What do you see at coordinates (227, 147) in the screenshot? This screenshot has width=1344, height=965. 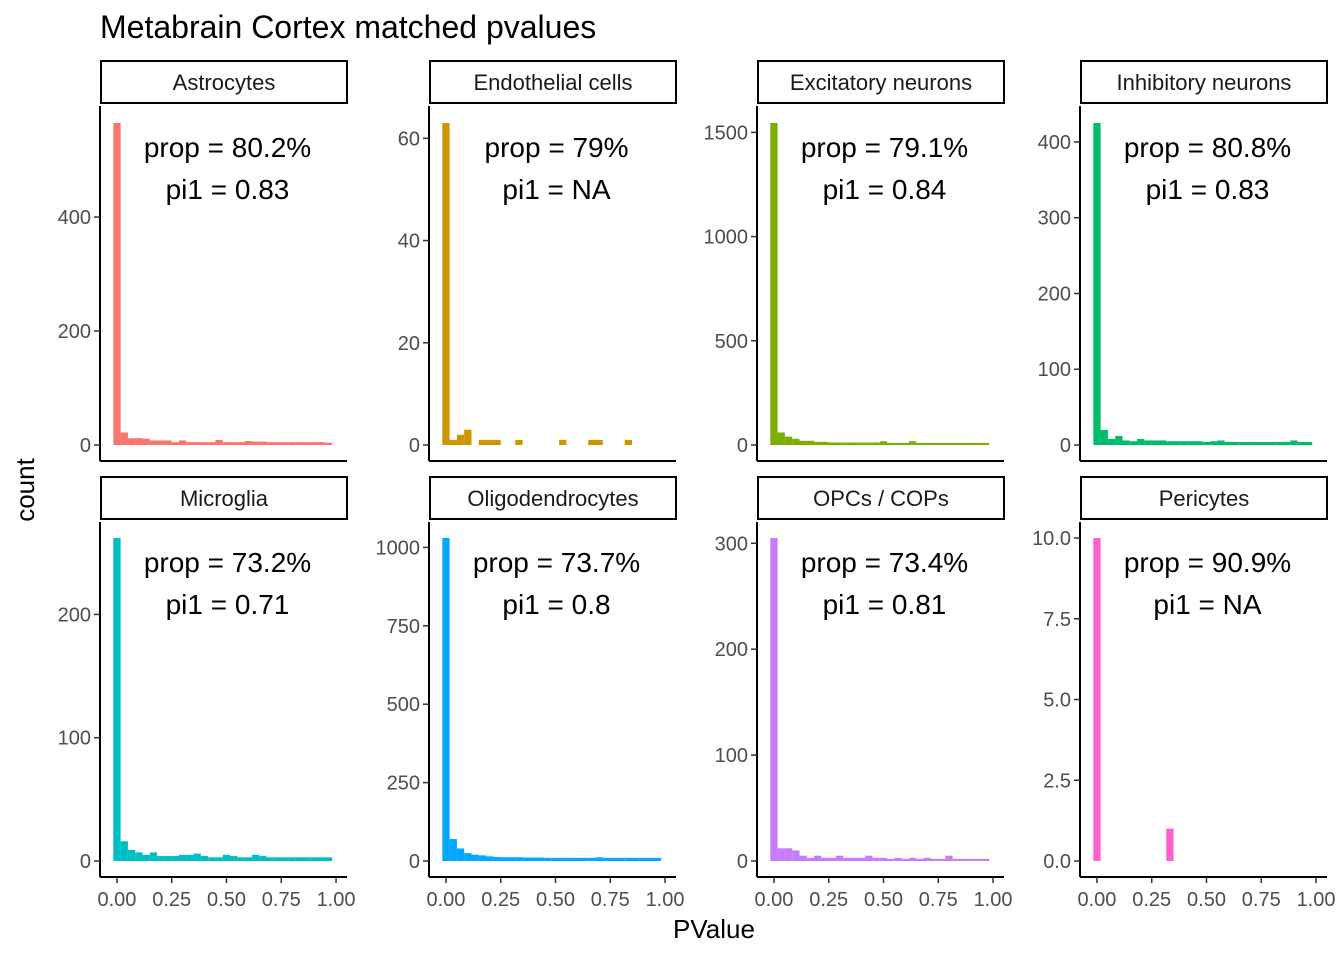 I see `annotation-prop: prop = 80.2%` at bounding box center [227, 147].